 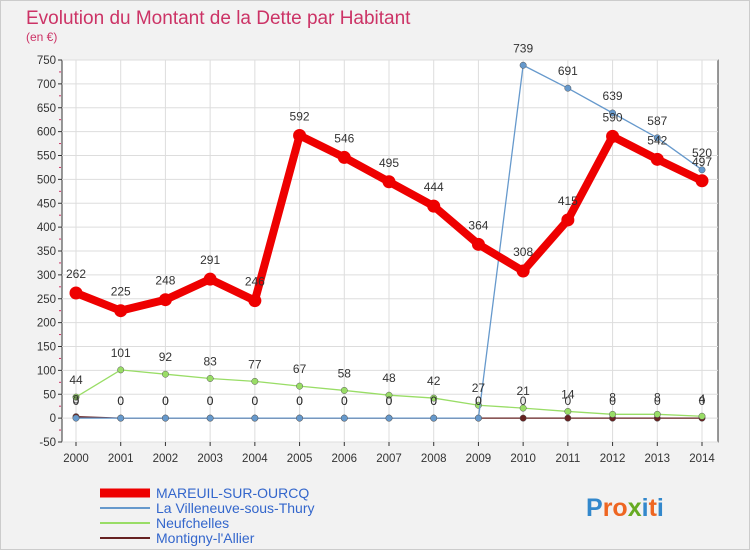 I want to click on data-label-3: 3, so click(x=76, y=400).